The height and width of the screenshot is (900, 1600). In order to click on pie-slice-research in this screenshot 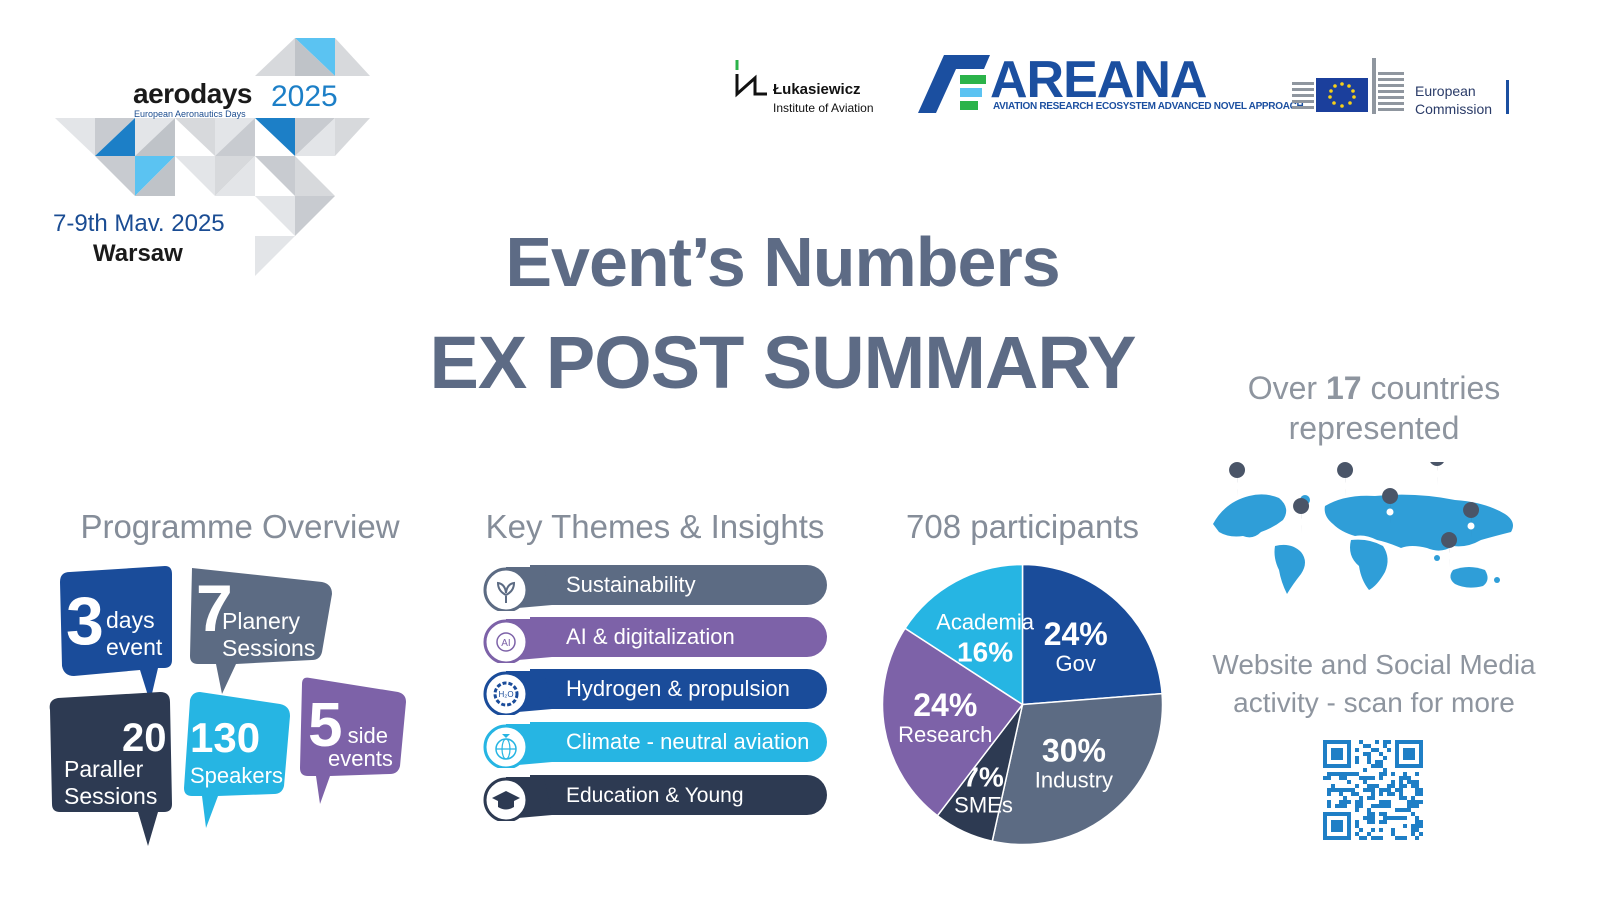, I will do `click(952, 722)`.